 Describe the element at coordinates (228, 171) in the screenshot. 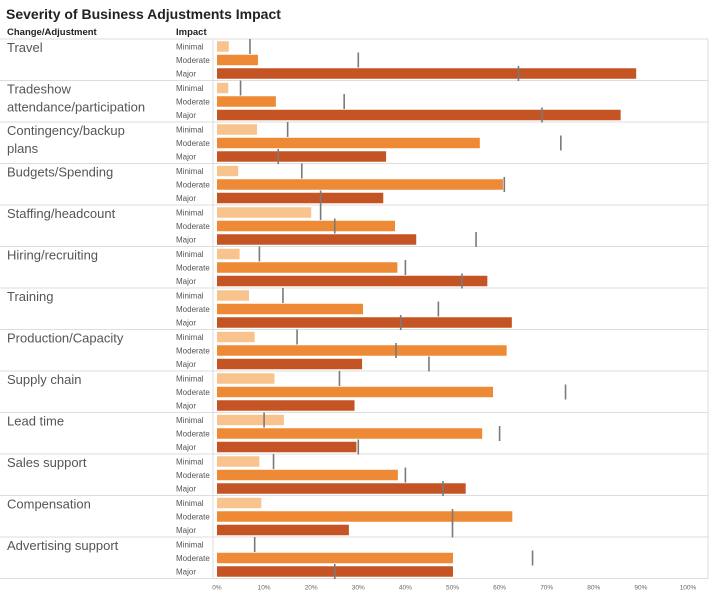

I see `bar-budgets-spending-minimal` at that location.